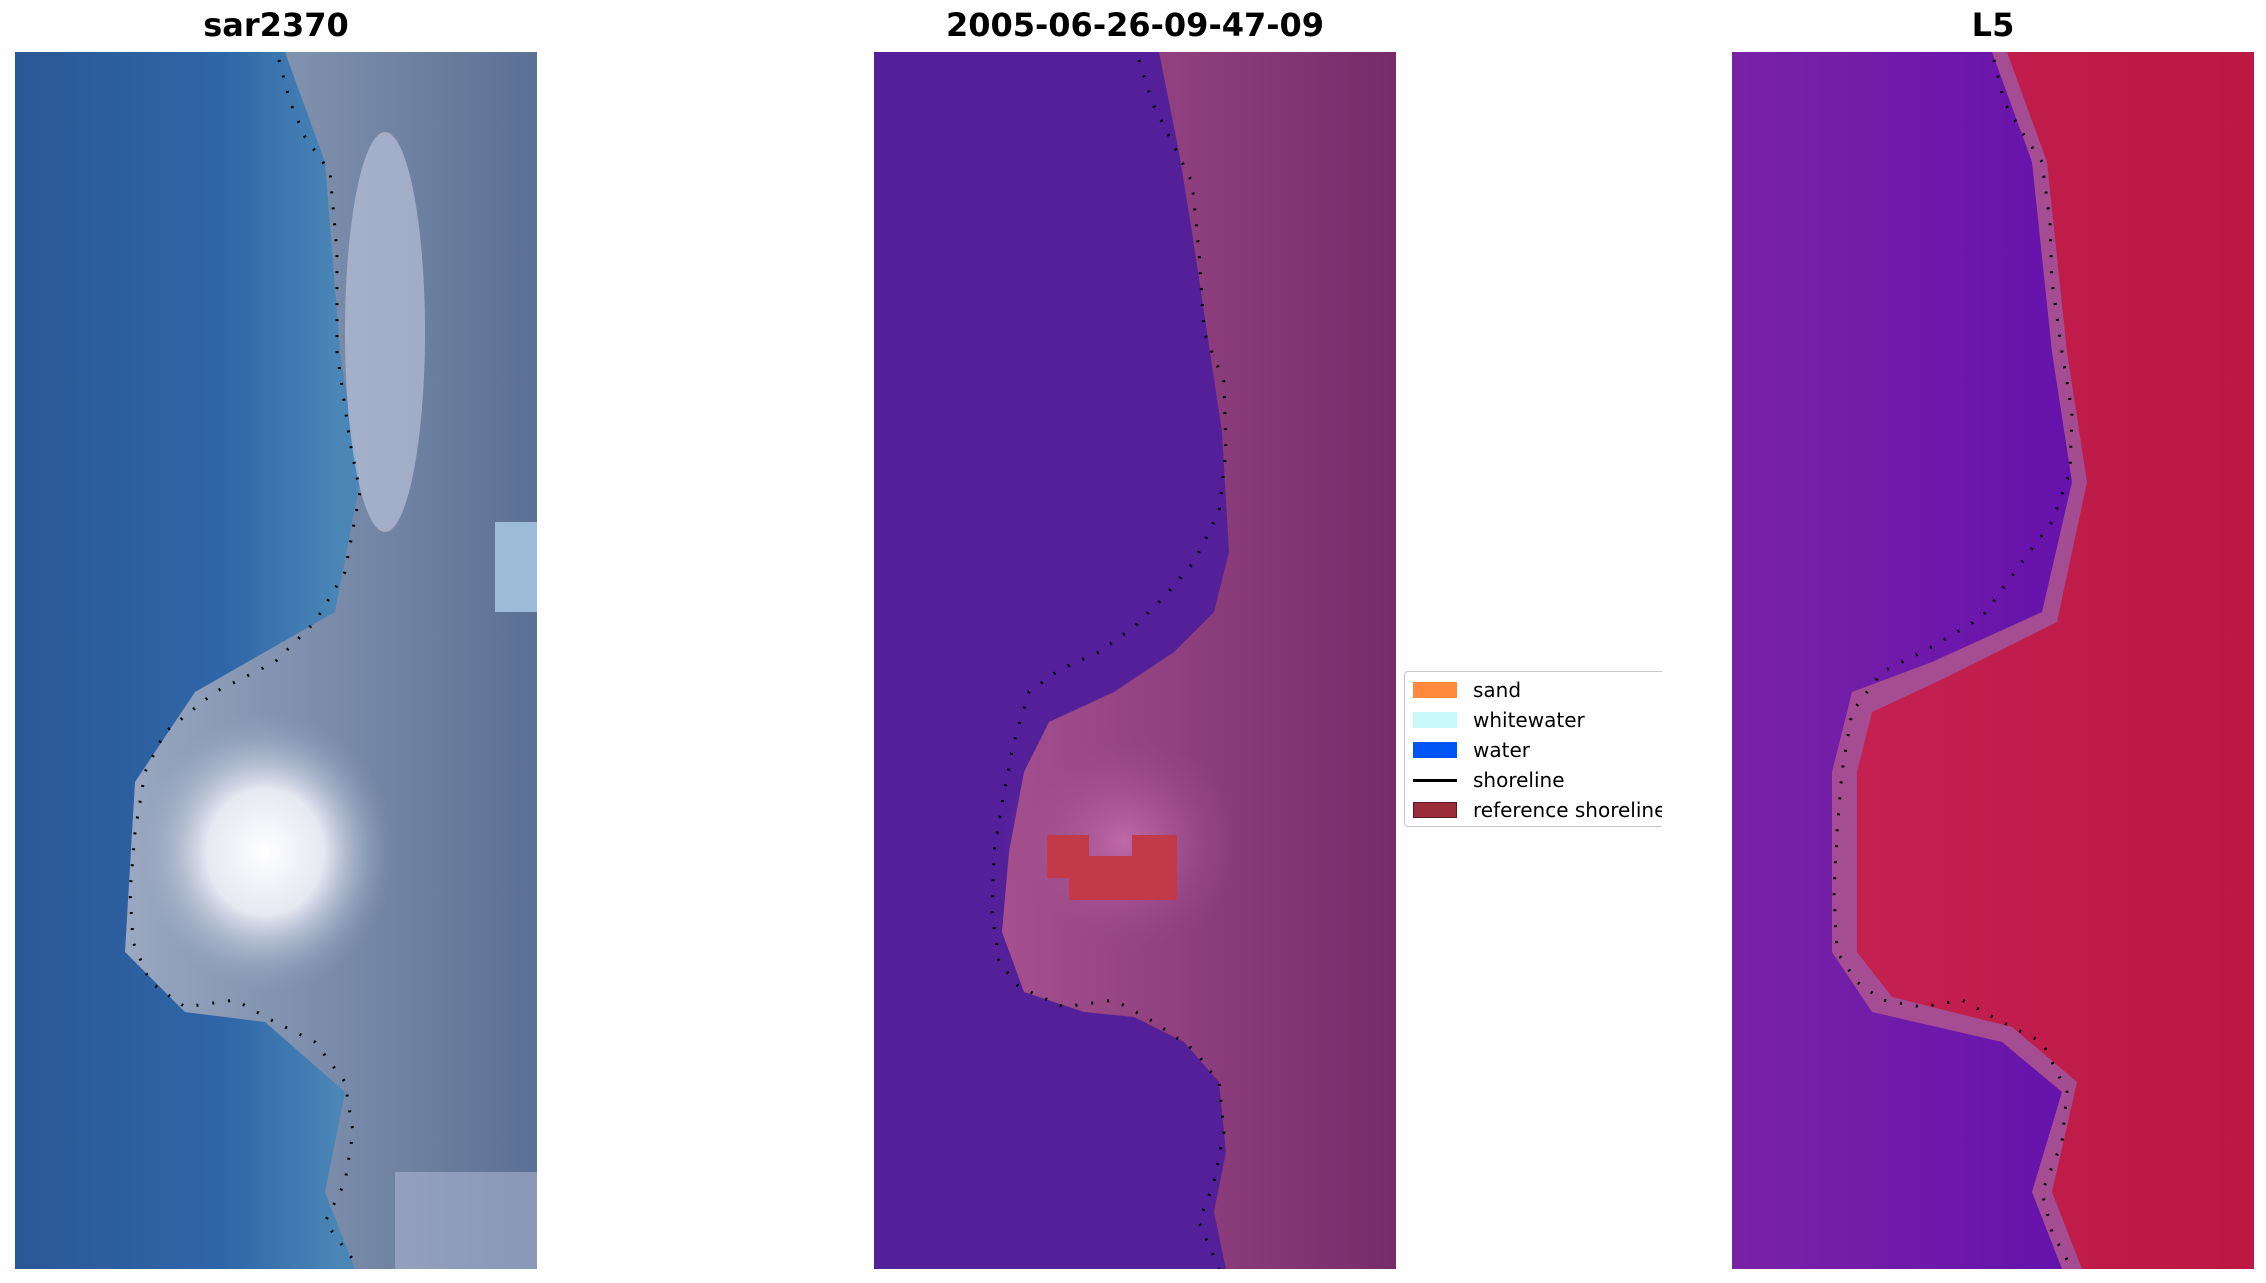 The height and width of the screenshot is (1283, 2266). What do you see at coordinates (1435, 810) in the screenshot?
I see `reference-buffer-swatch` at bounding box center [1435, 810].